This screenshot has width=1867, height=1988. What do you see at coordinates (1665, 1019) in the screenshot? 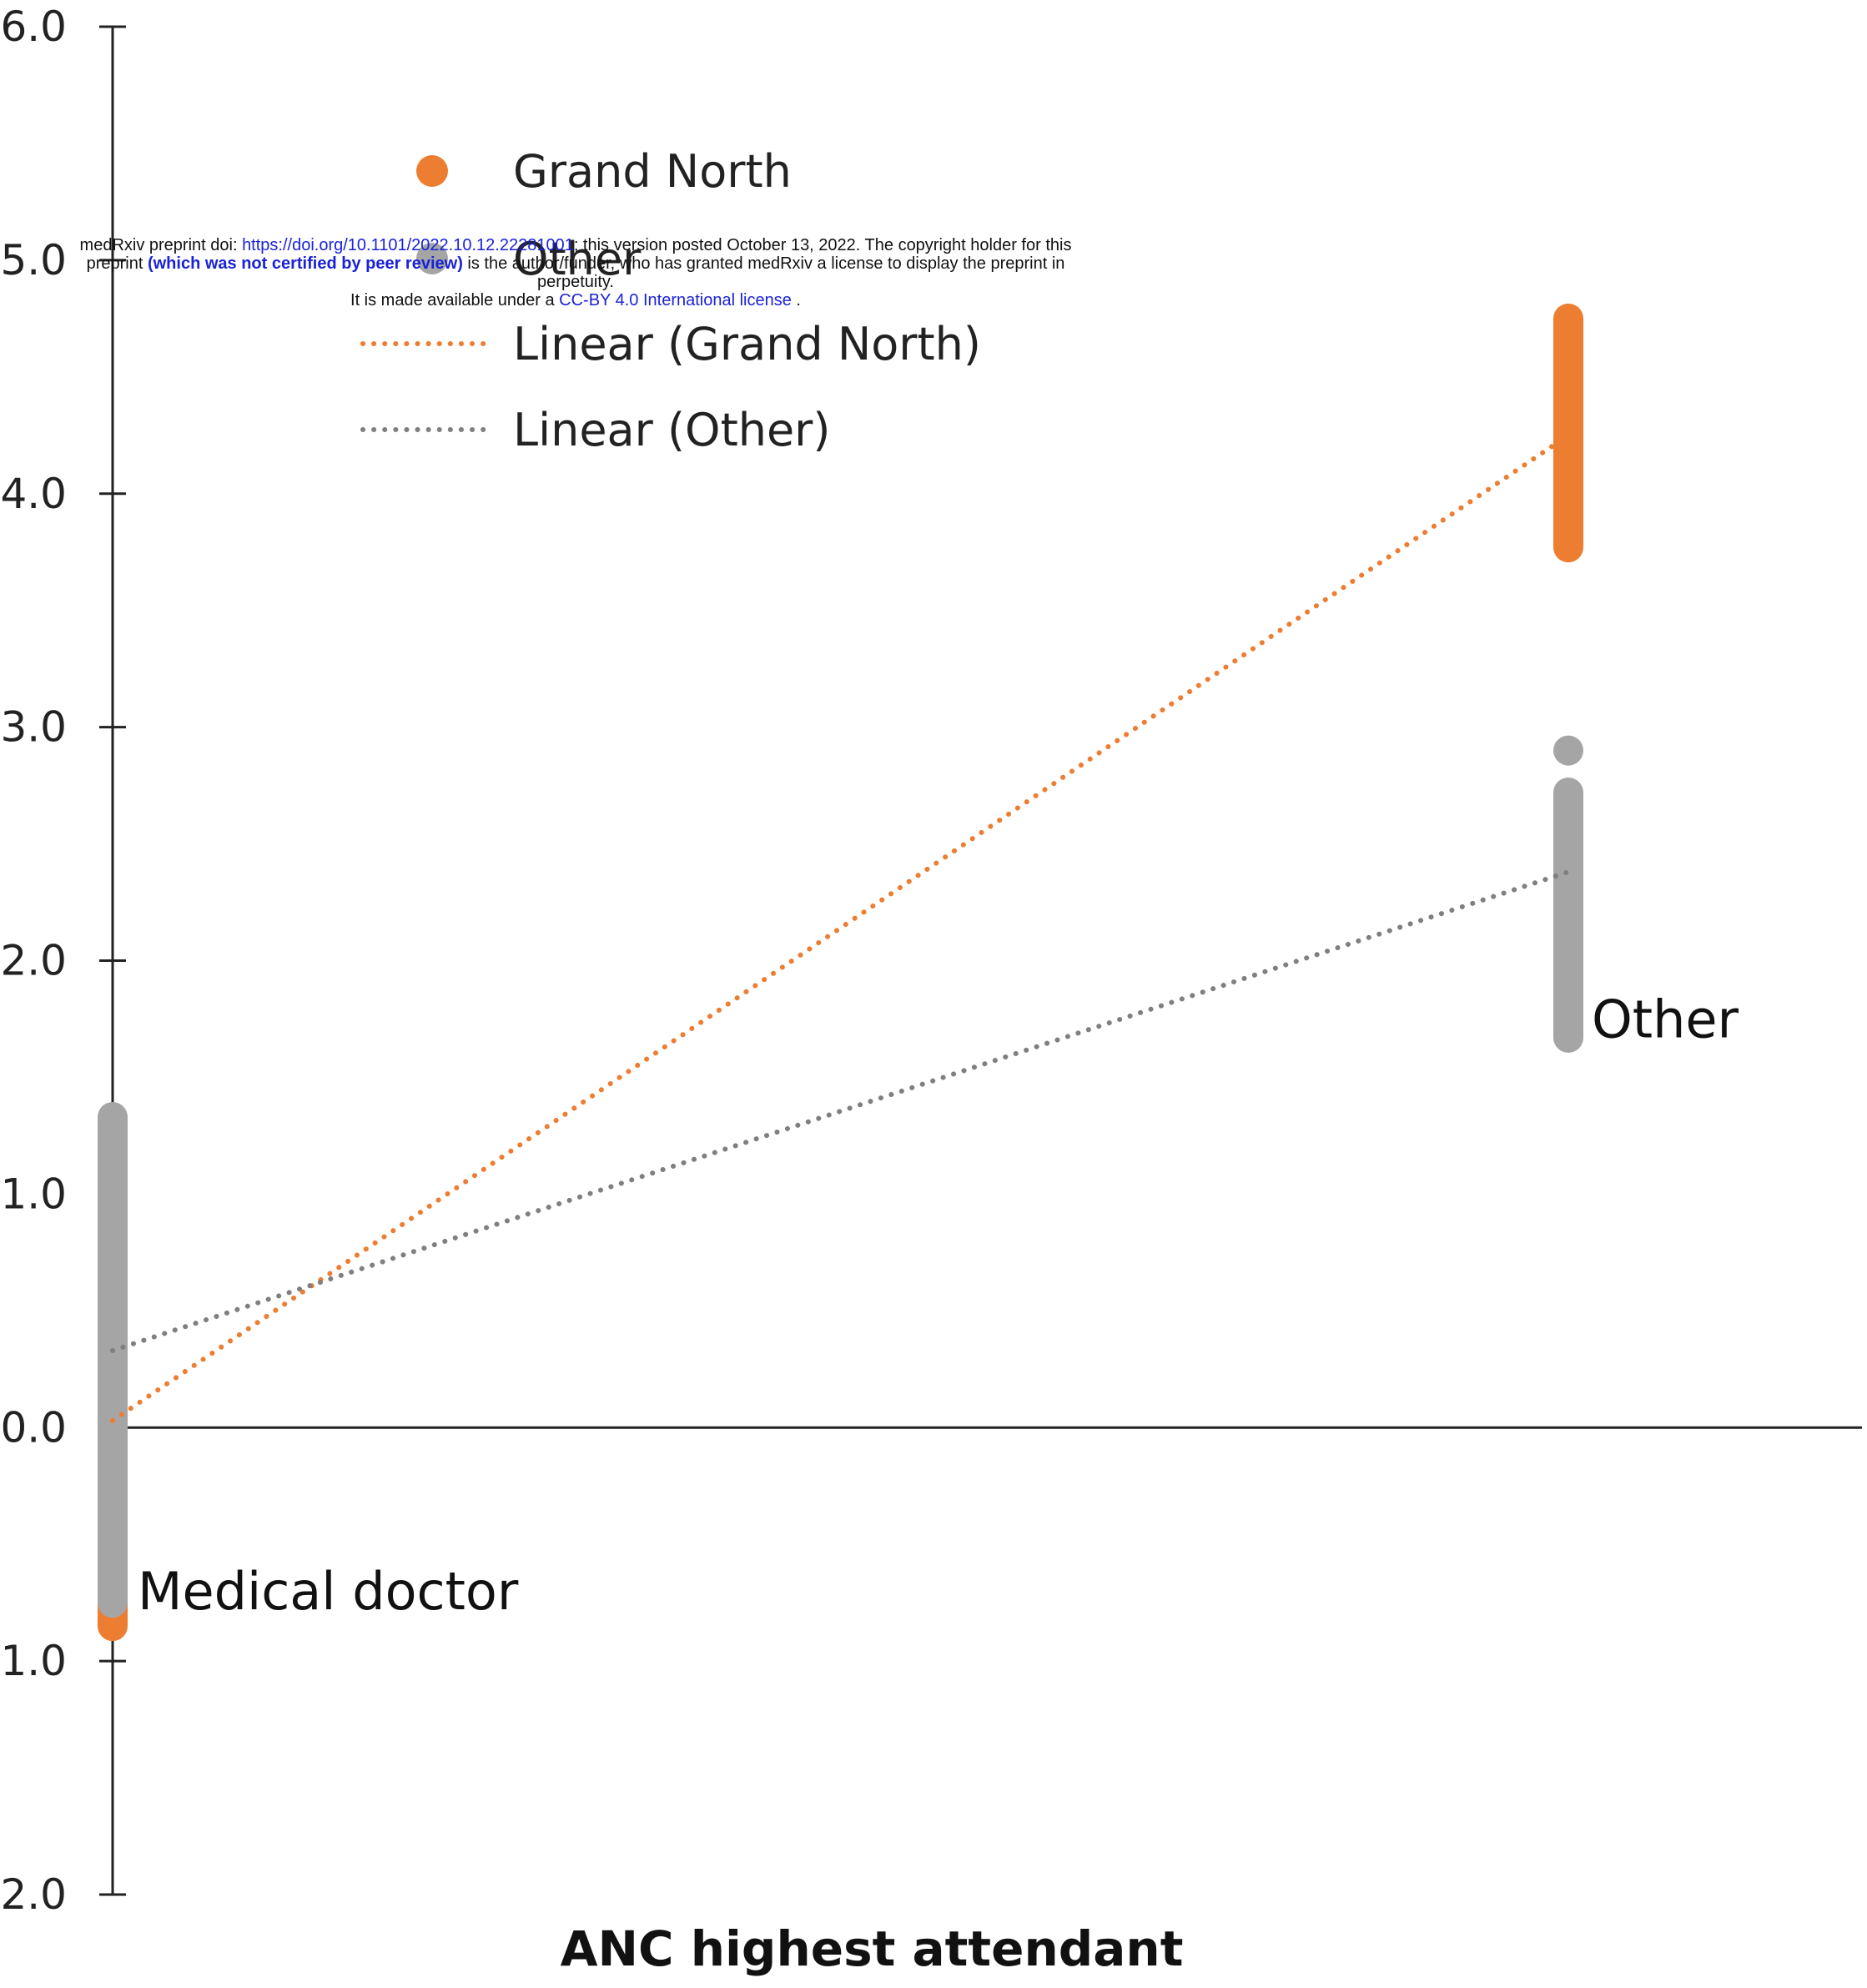
I see `category-label: Other` at bounding box center [1665, 1019].